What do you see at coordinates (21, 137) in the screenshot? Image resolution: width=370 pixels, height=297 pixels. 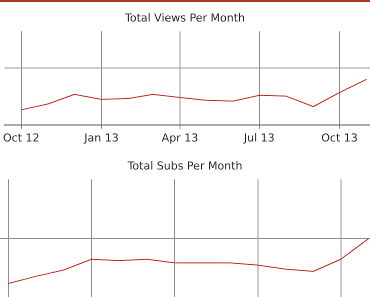 I see `x-tick-label: Oct 12` at bounding box center [21, 137].